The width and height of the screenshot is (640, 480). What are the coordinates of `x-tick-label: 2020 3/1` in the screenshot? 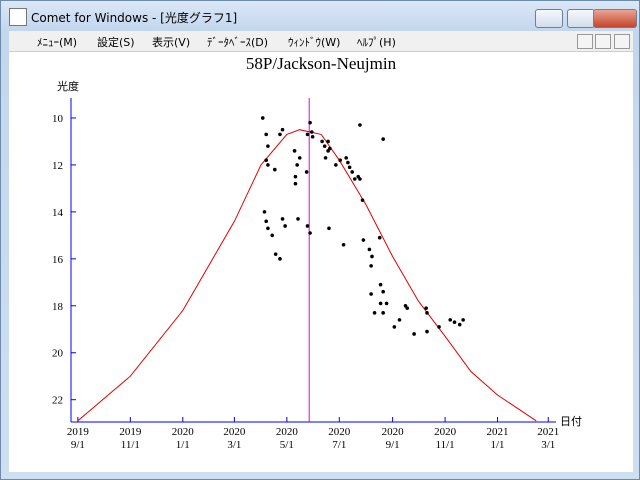 It's located at (234, 438).